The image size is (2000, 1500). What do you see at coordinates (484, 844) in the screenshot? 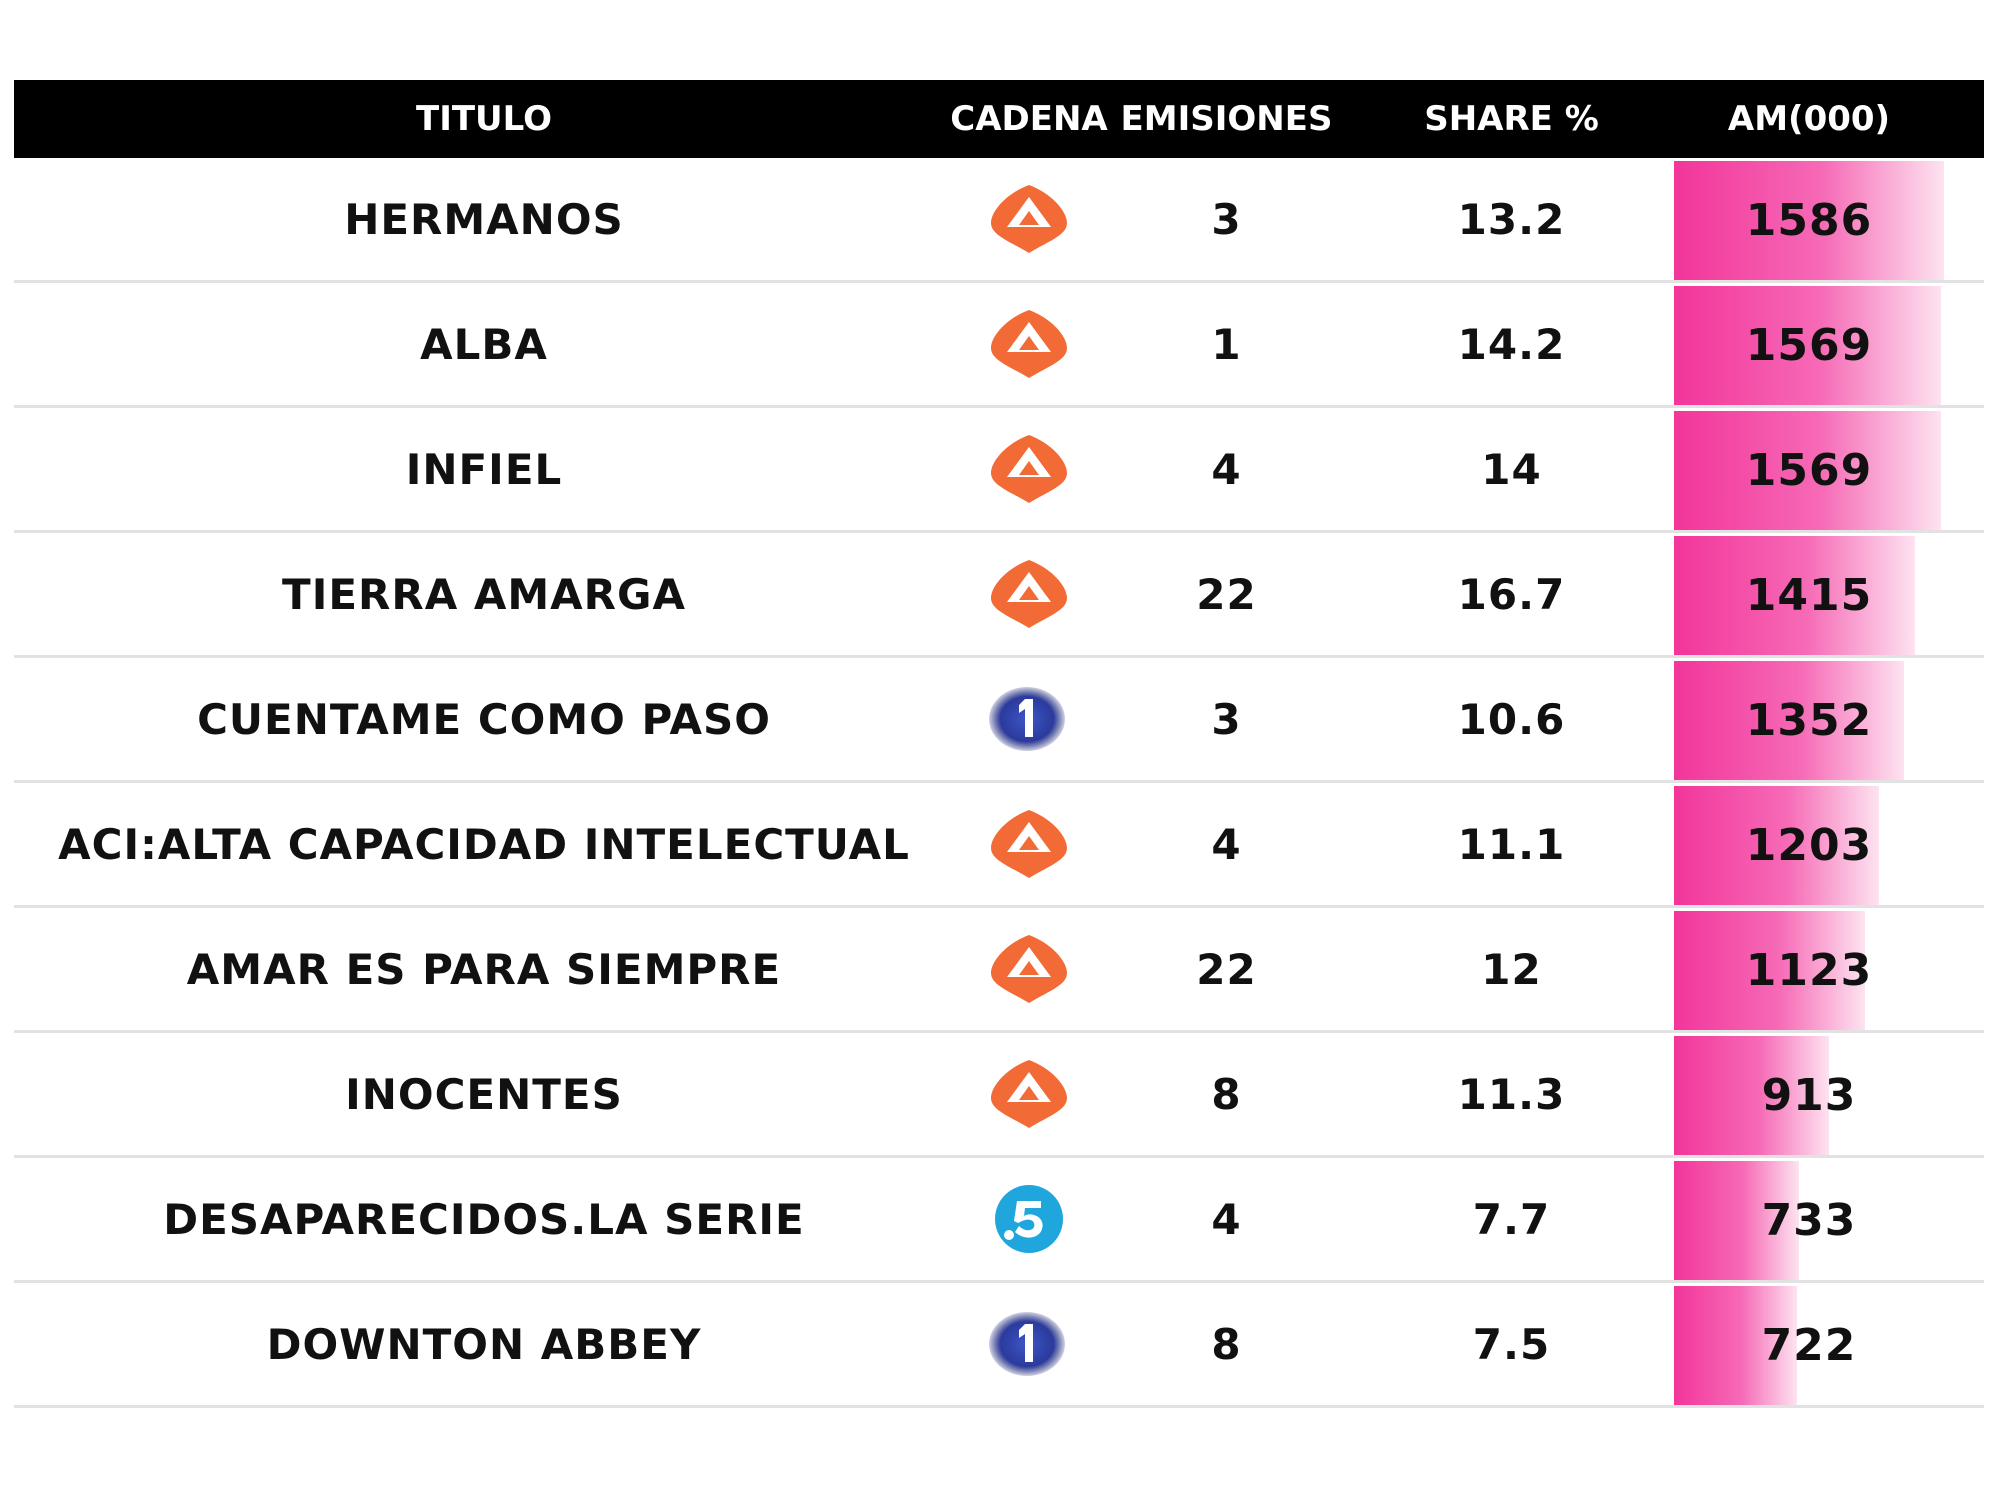
I see `row-title: ACI:ALTA CAPACIDAD INTELECTUAL` at bounding box center [484, 844].